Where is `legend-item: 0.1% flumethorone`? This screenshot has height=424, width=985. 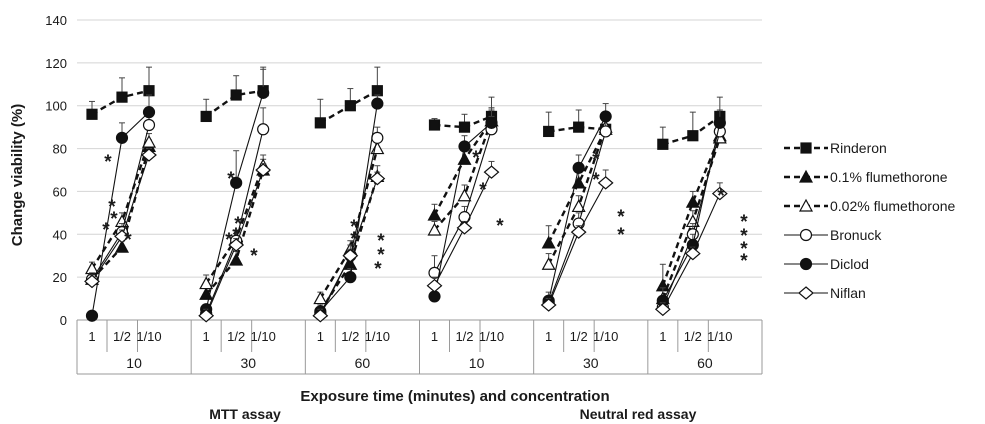 legend-item: 0.1% flumethorone is located at coordinates (866, 177).